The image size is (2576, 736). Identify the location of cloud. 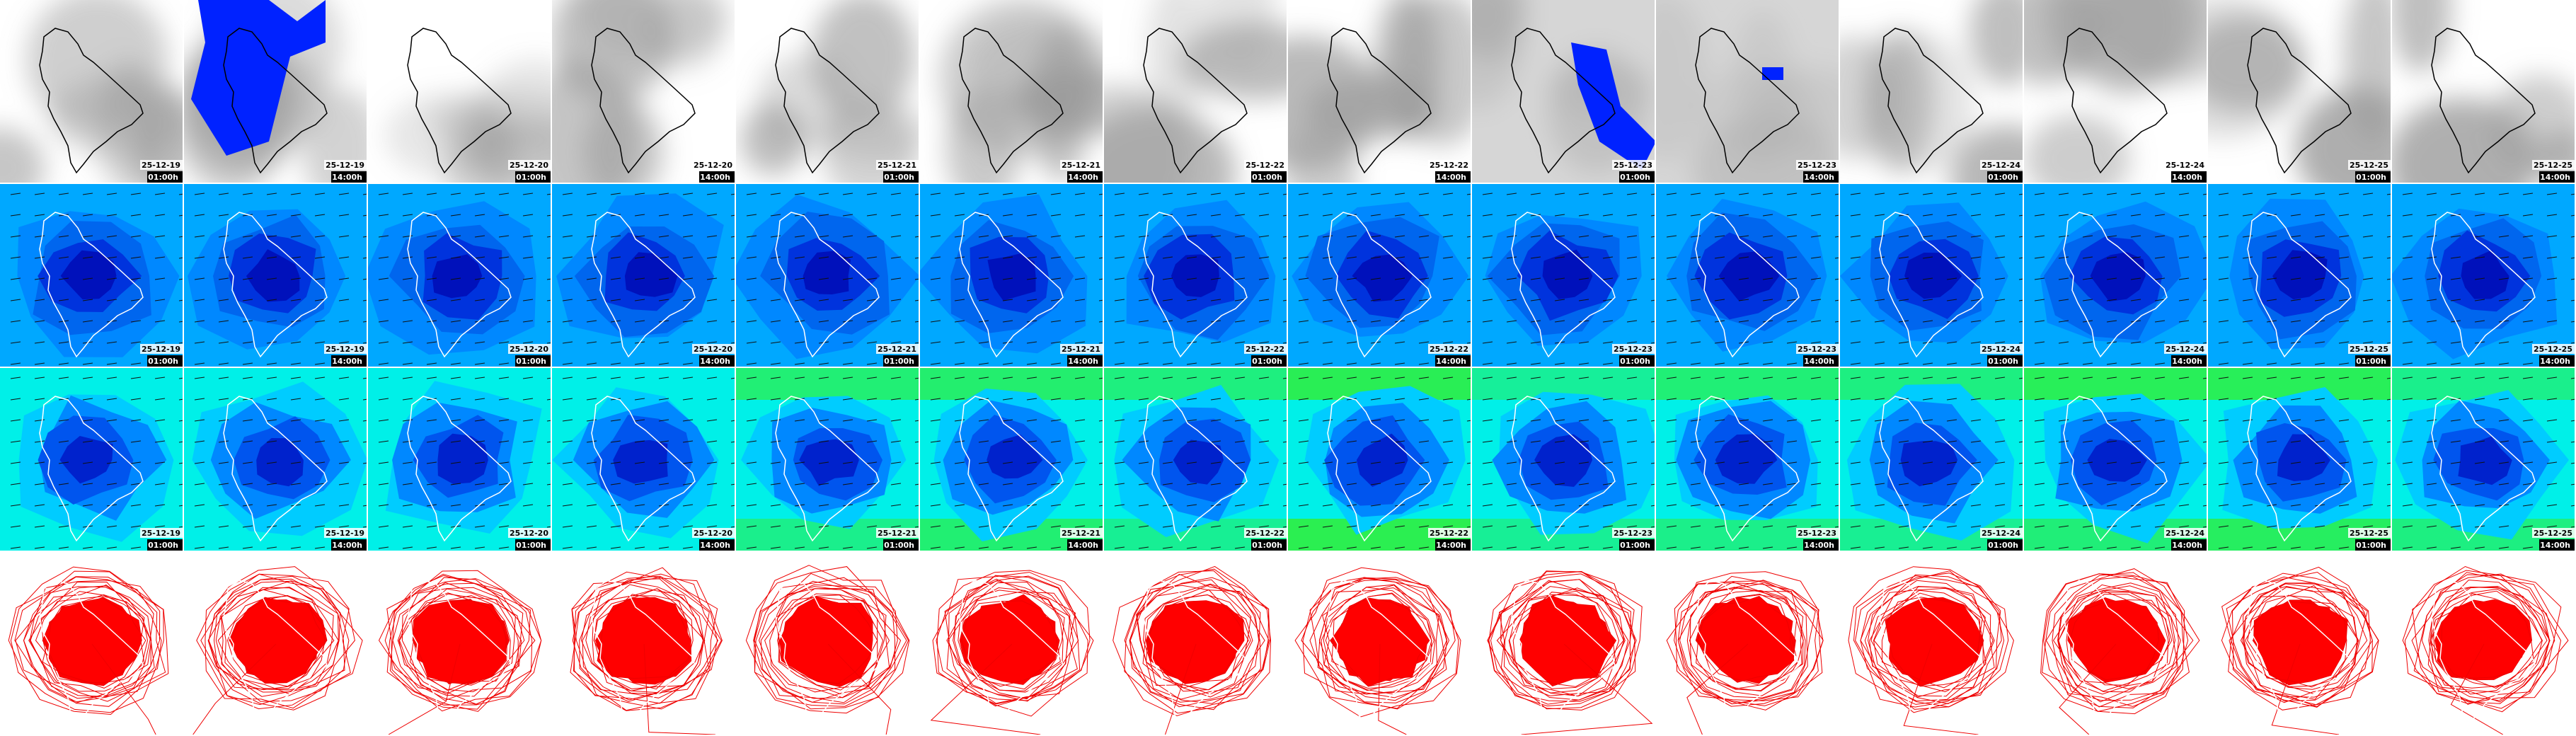
(613, 52).